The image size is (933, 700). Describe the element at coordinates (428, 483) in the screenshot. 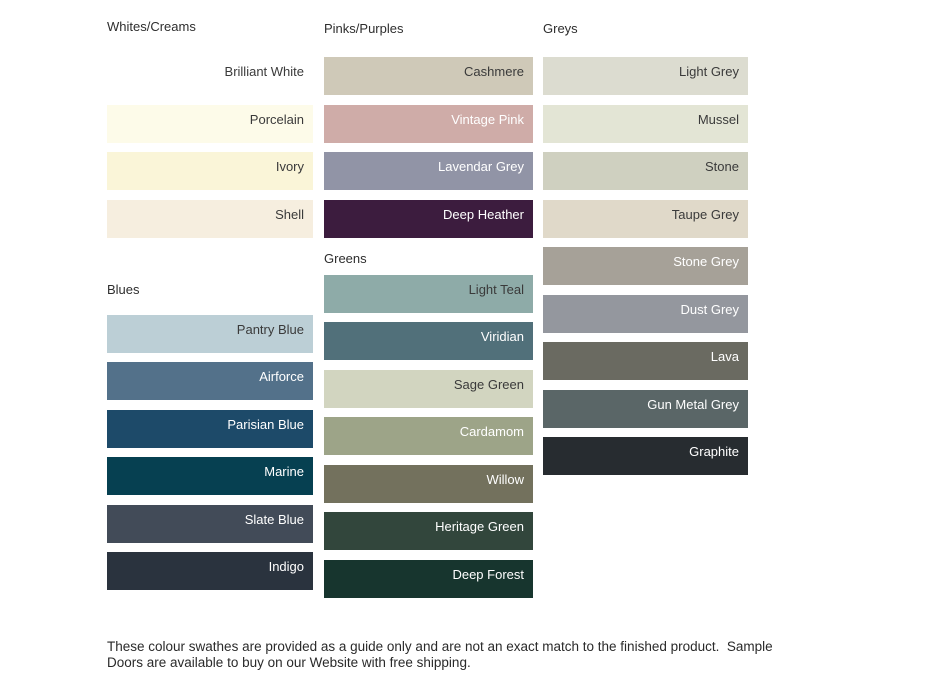

I see `swatch-willow: Willow` at that location.